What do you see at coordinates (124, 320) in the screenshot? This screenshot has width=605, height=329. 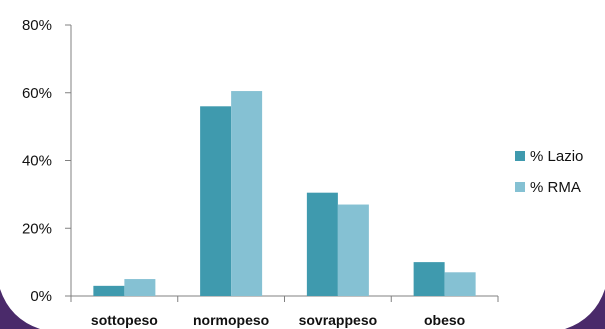 I see `category-label: sottopeso` at bounding box center [124, 320].